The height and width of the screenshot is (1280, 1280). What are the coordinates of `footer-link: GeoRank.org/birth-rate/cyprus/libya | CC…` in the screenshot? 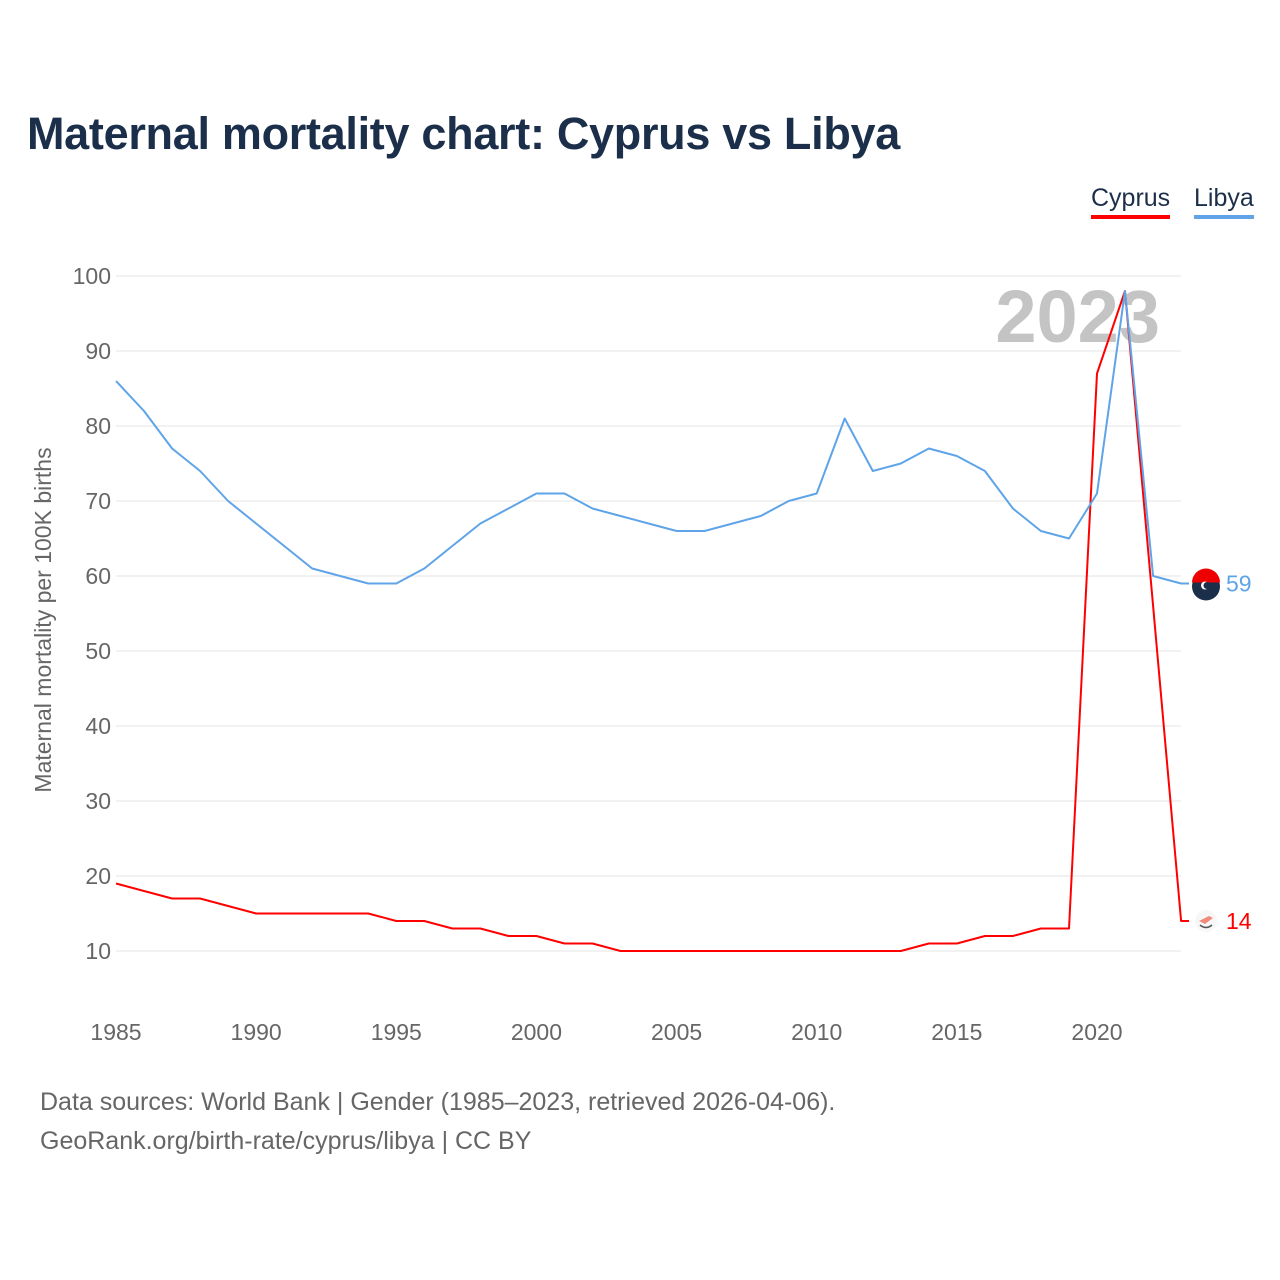 It's located at (286, 1141).